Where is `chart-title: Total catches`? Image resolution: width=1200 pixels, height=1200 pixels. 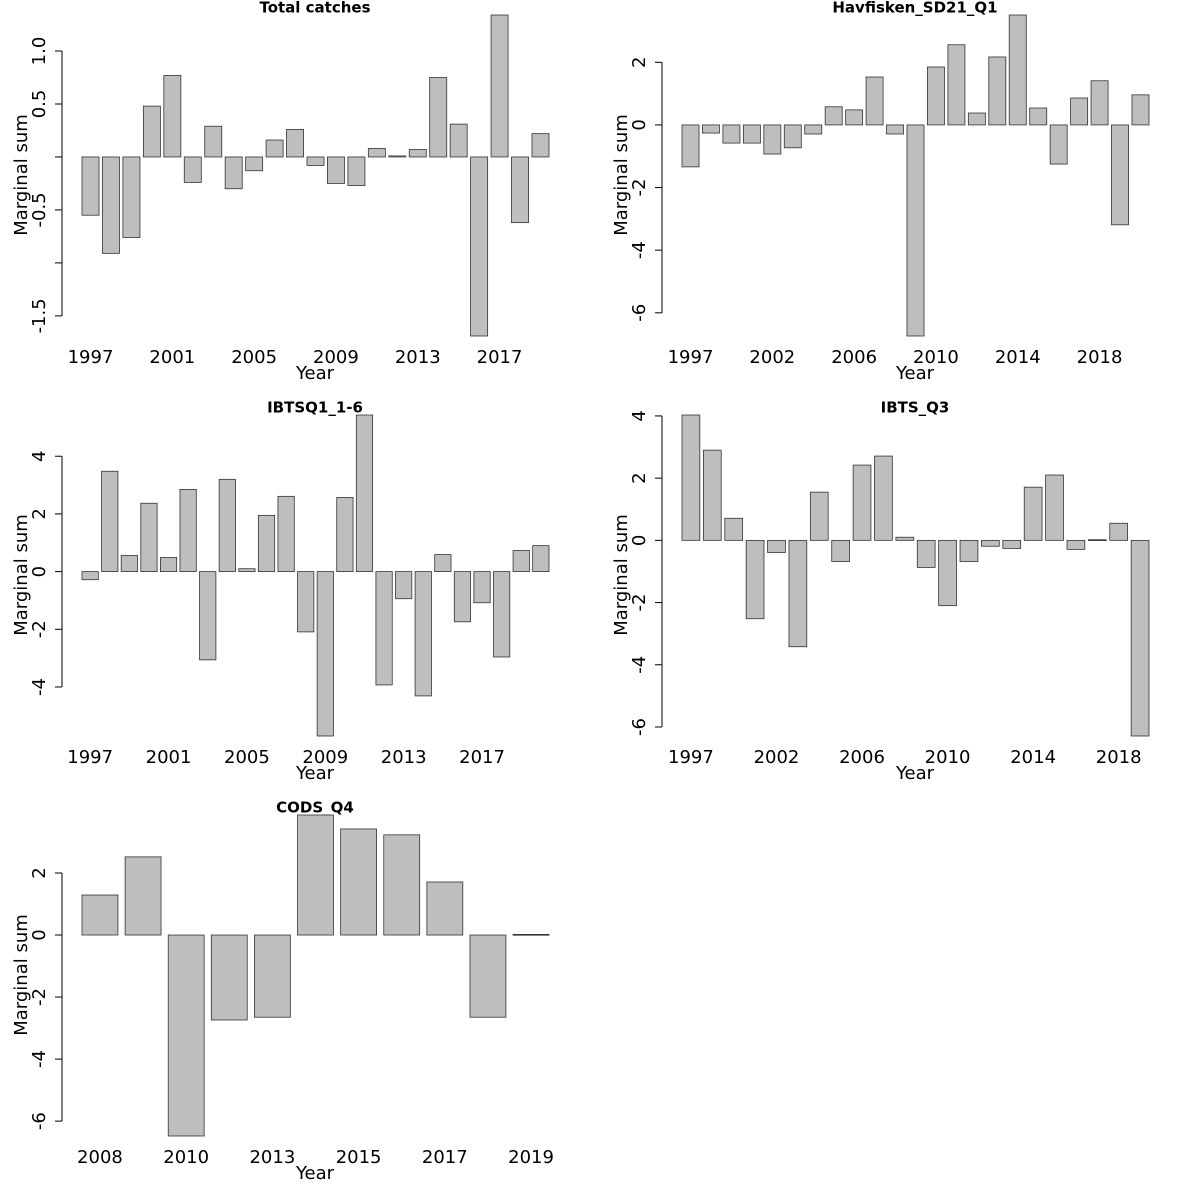 chart-title: Total catches is located at coordinates (314, 8).